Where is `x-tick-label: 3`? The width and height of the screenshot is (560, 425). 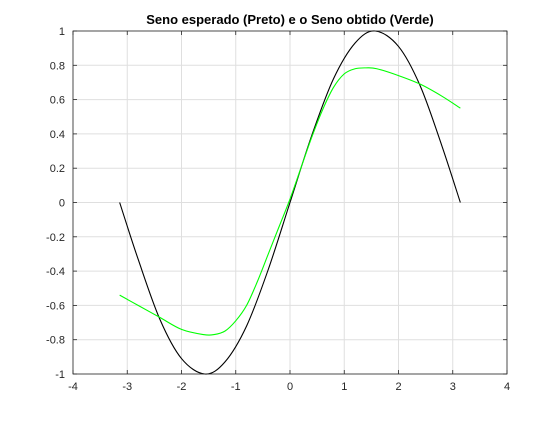 x-tick-label: 3 is located at coordinates (453, 387).